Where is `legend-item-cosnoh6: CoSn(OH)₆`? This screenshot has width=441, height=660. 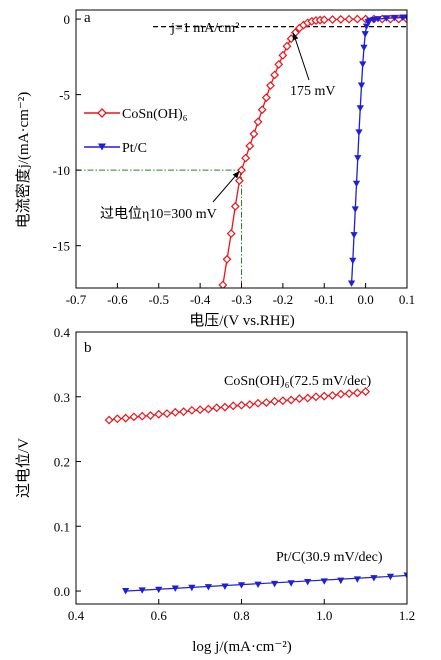 legend-item-cosnoh6: CoSn(OH)₆ is located at coordinates (136, 114).